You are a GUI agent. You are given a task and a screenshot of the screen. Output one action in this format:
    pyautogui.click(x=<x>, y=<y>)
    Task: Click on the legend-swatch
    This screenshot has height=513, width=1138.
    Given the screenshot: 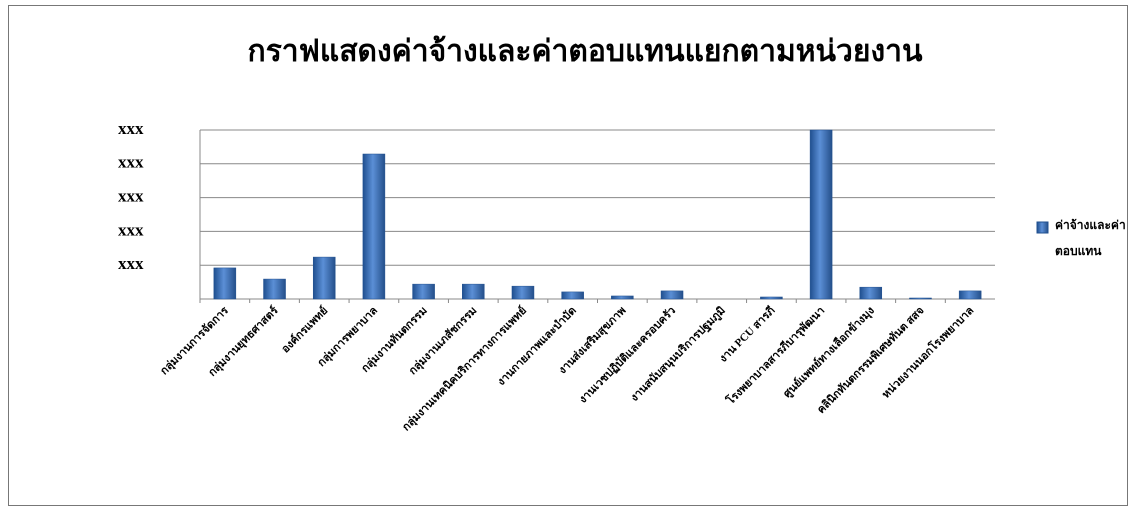 What is the action you would take?
    pyautogui.click(x=1042, y=227)
    